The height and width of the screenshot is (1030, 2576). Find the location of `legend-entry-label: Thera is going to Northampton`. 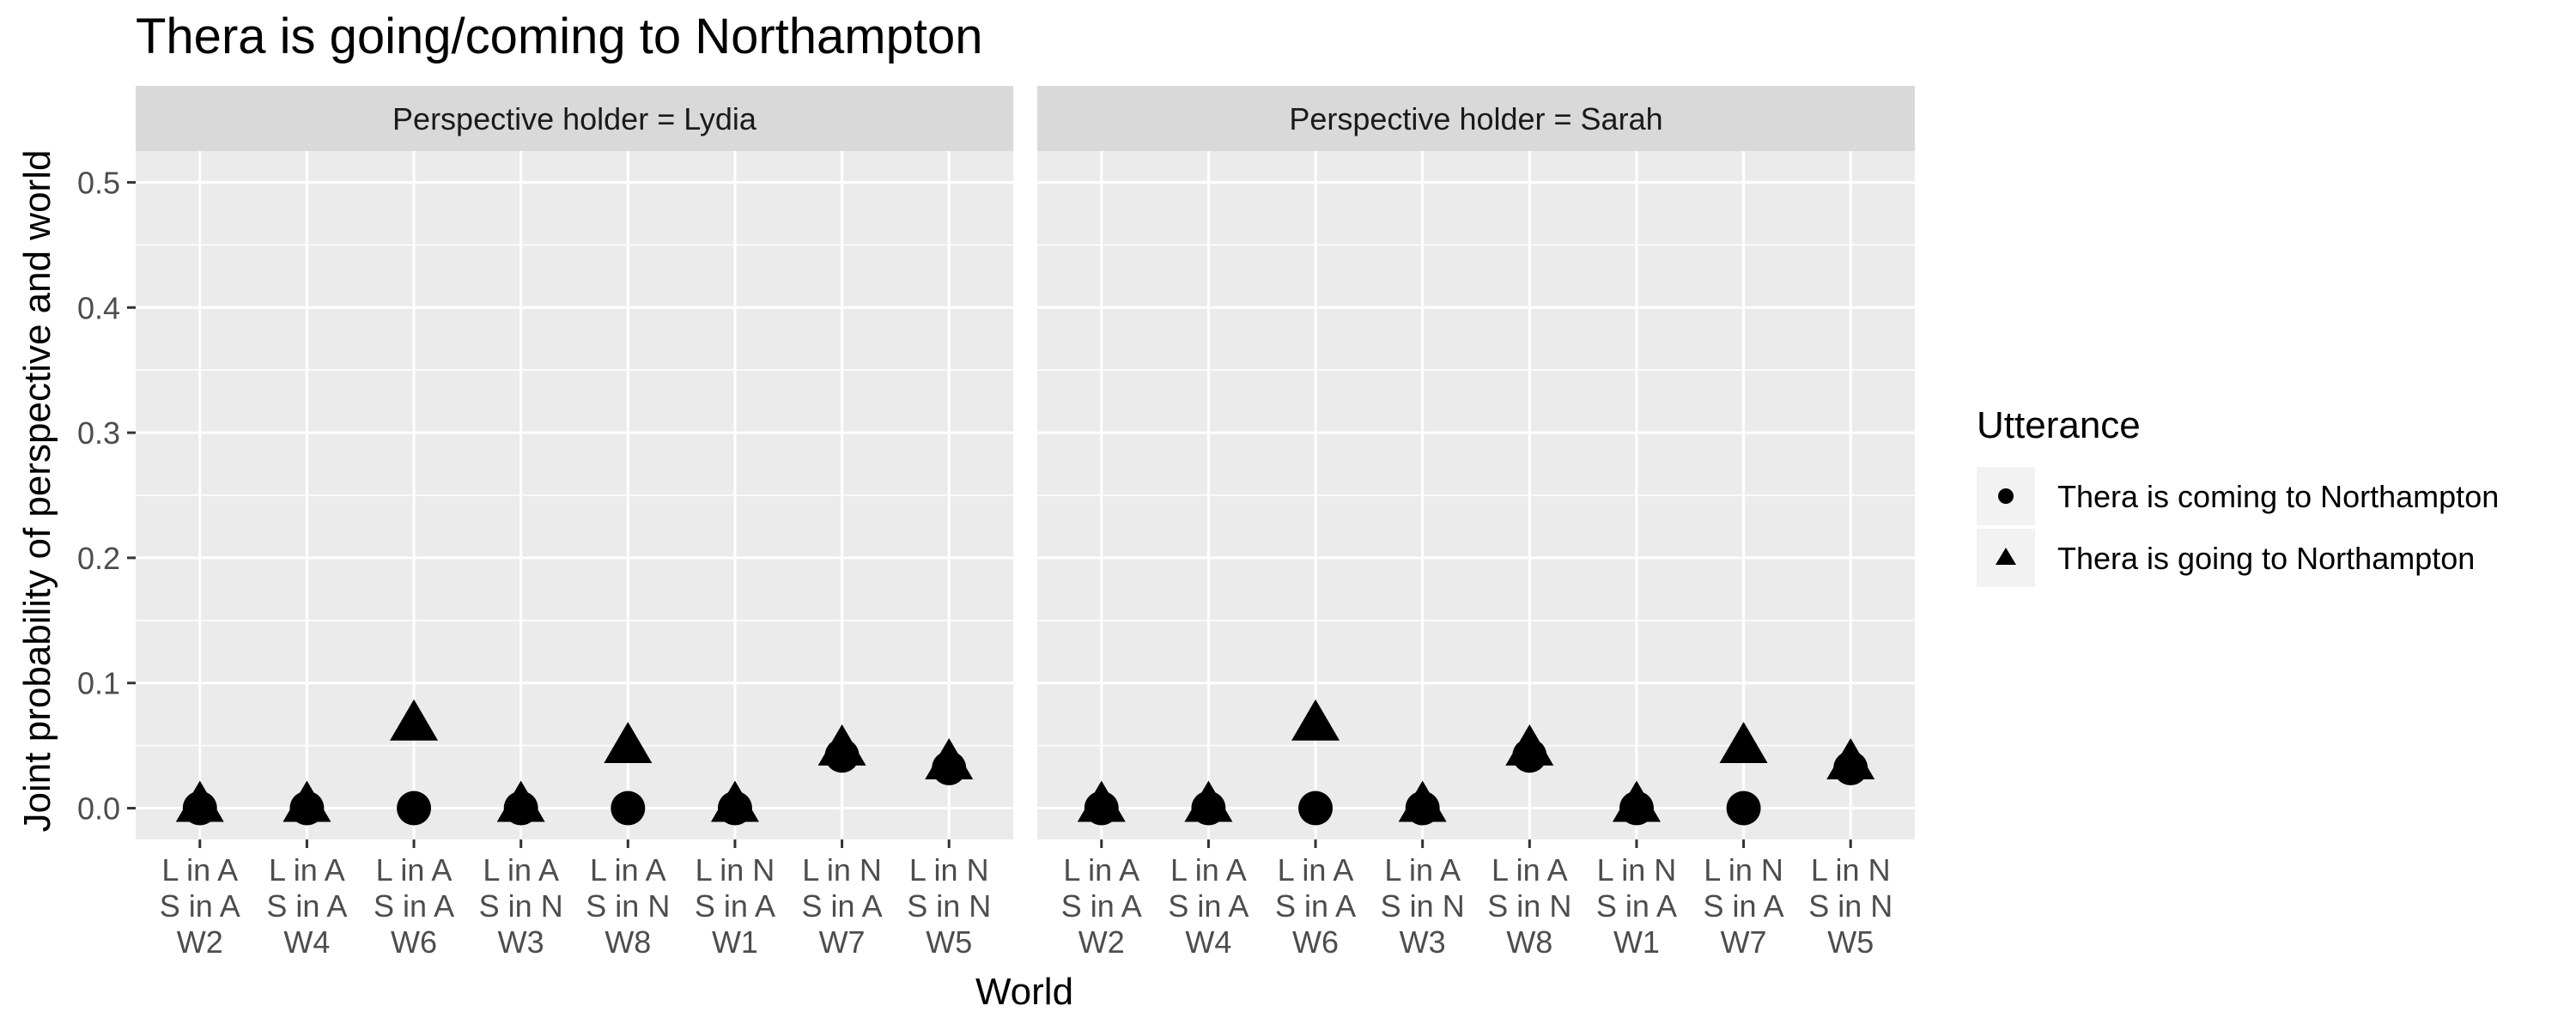

legend-entry-label: Thera is going to Northampton is located at coordinates (2266, 558).